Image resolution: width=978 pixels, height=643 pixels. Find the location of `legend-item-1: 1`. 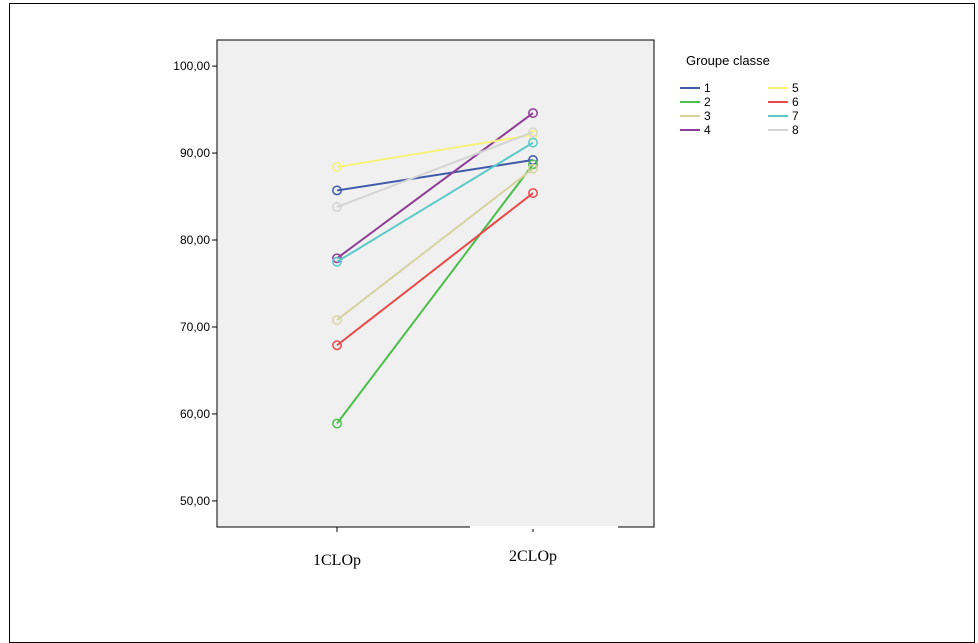

legend-item-1: 1 is located at coordinates (695, 88).